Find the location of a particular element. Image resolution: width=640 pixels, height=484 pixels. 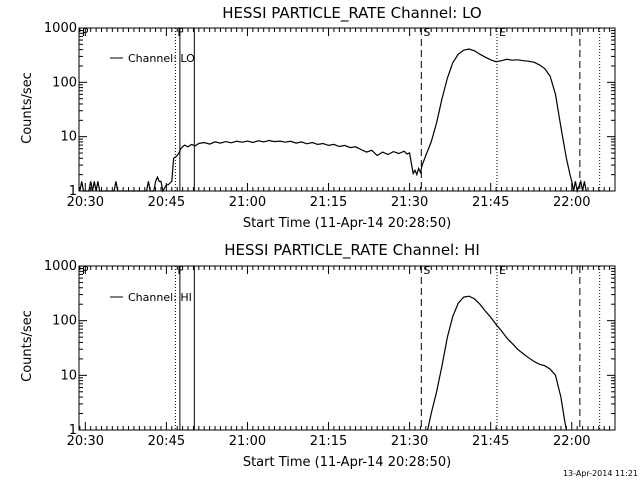

plot-timestamp: 13-Apr-2014 11:21 is located at coordinates (600, 473).